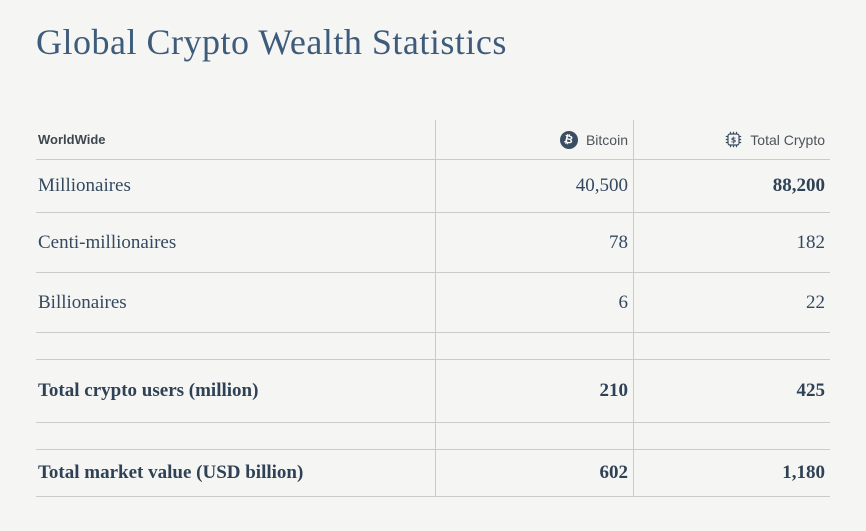 This screenshot has height=531, width=866. Describe the element at coordinates (534, 242) in the screenshot. I see `bitcoin-value: 78` at that location.